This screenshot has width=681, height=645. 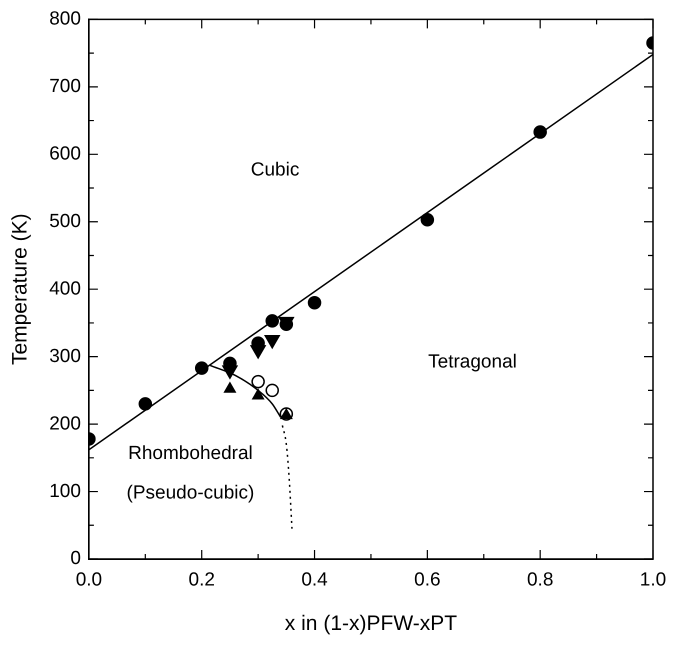 I want to click on y-tick-label: 500, so click(x=65, y=221).